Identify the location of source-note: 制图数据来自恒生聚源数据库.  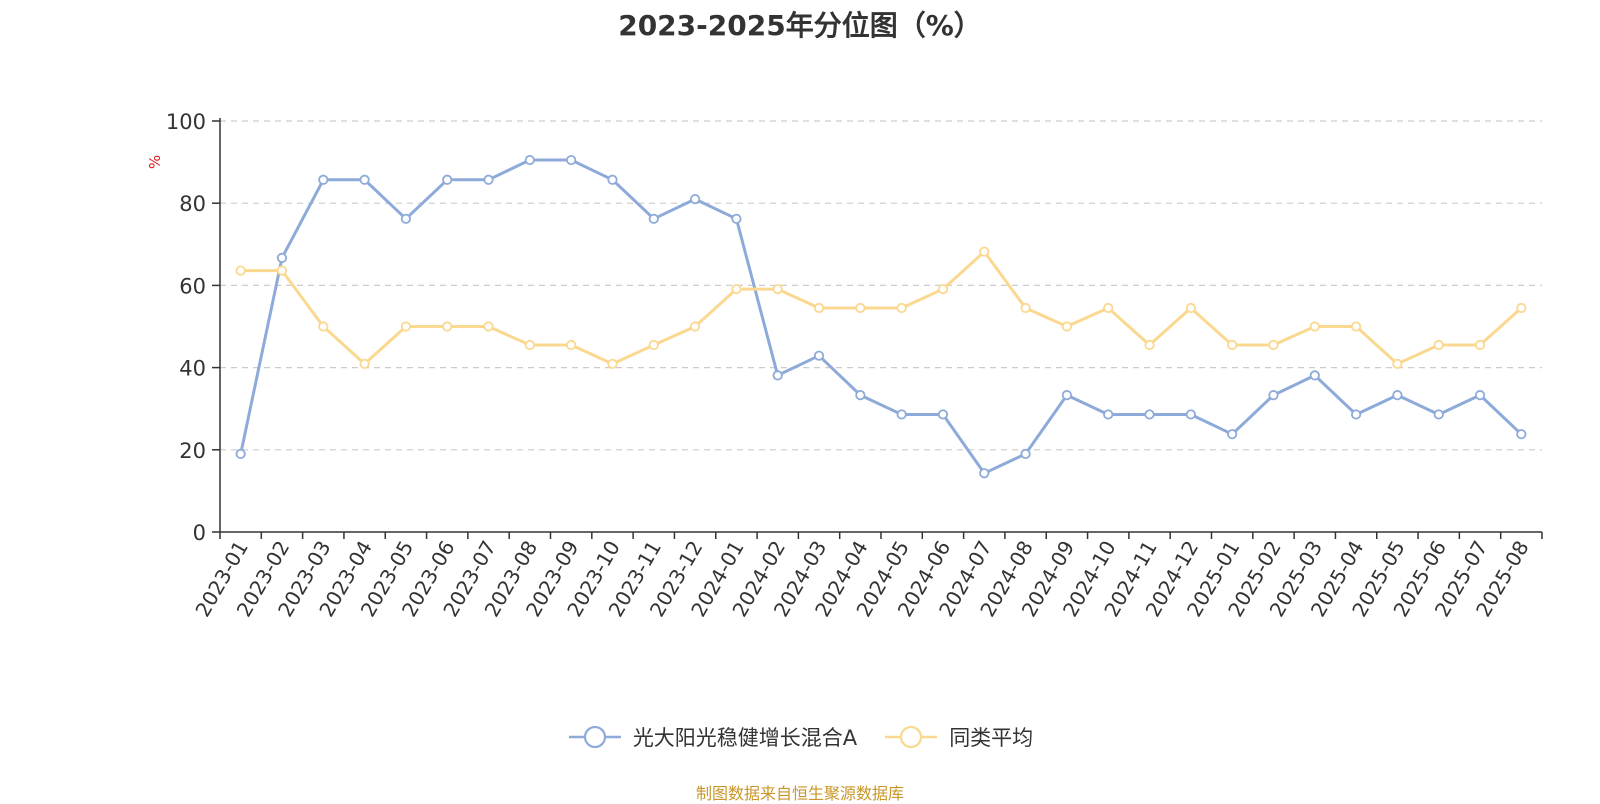
(799, 793).